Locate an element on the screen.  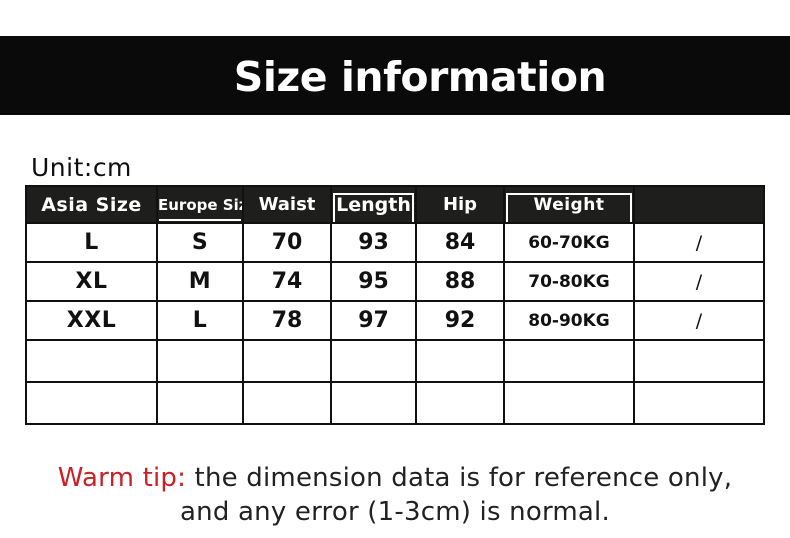
cell-weight: 60-70KG is located at coordinates (569, 242).